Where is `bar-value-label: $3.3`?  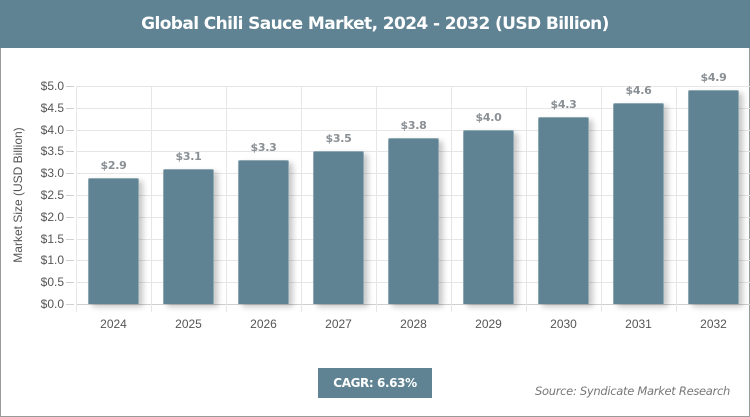
bar-value-label: $3.3 is located at coordinates (263, 148).